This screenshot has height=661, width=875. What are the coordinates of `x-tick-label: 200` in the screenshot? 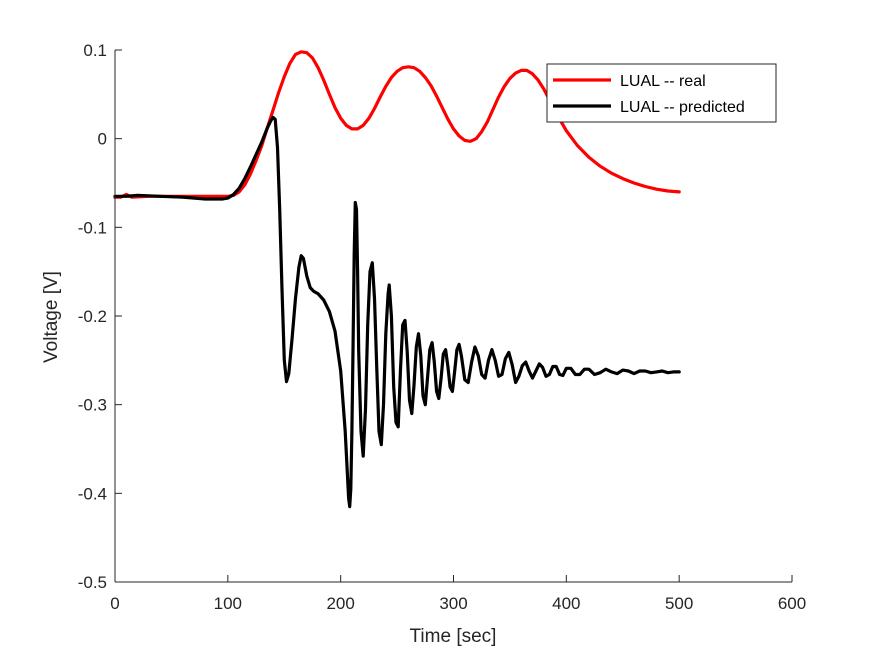 It's located at (340, 603).